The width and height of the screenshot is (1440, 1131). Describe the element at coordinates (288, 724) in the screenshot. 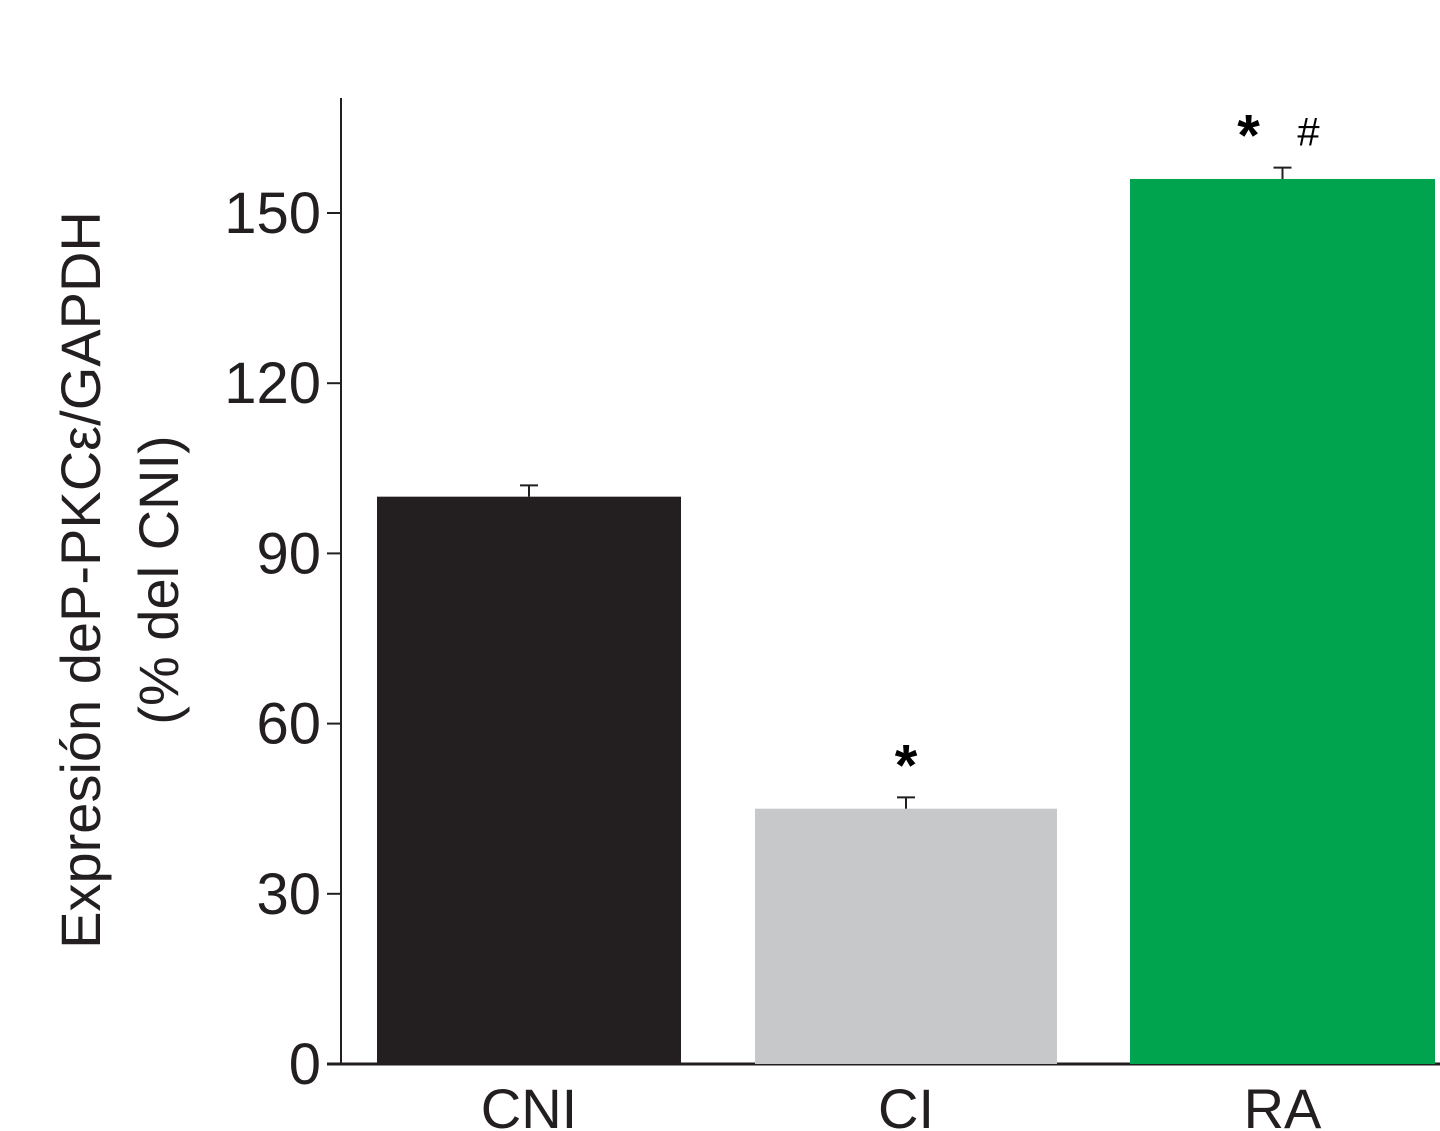

I see `y-tick-label: 60` at that location.